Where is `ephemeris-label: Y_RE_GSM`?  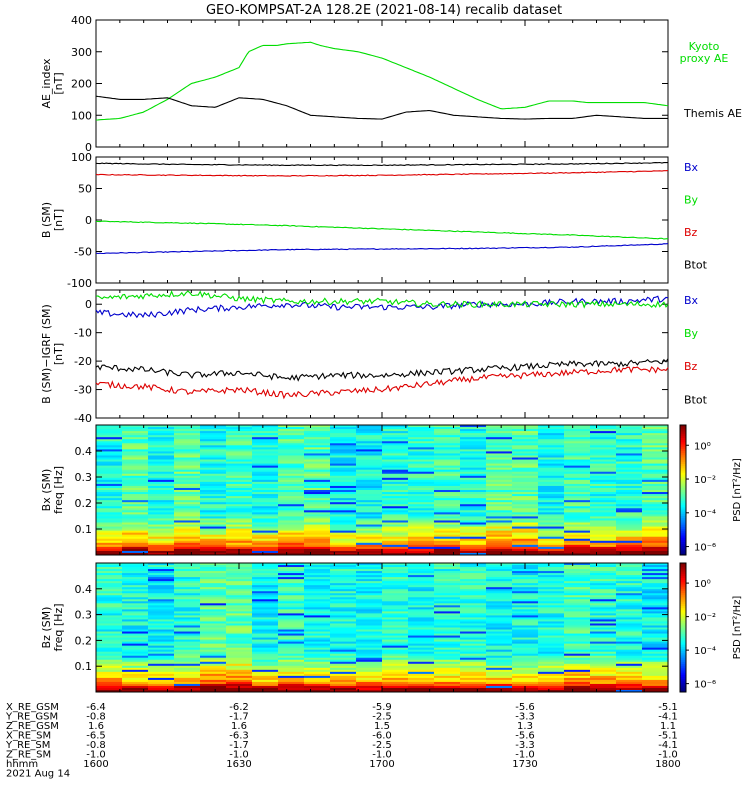
ephemeris-label: Y_RE_GSM is located at coordinates (31, 717).